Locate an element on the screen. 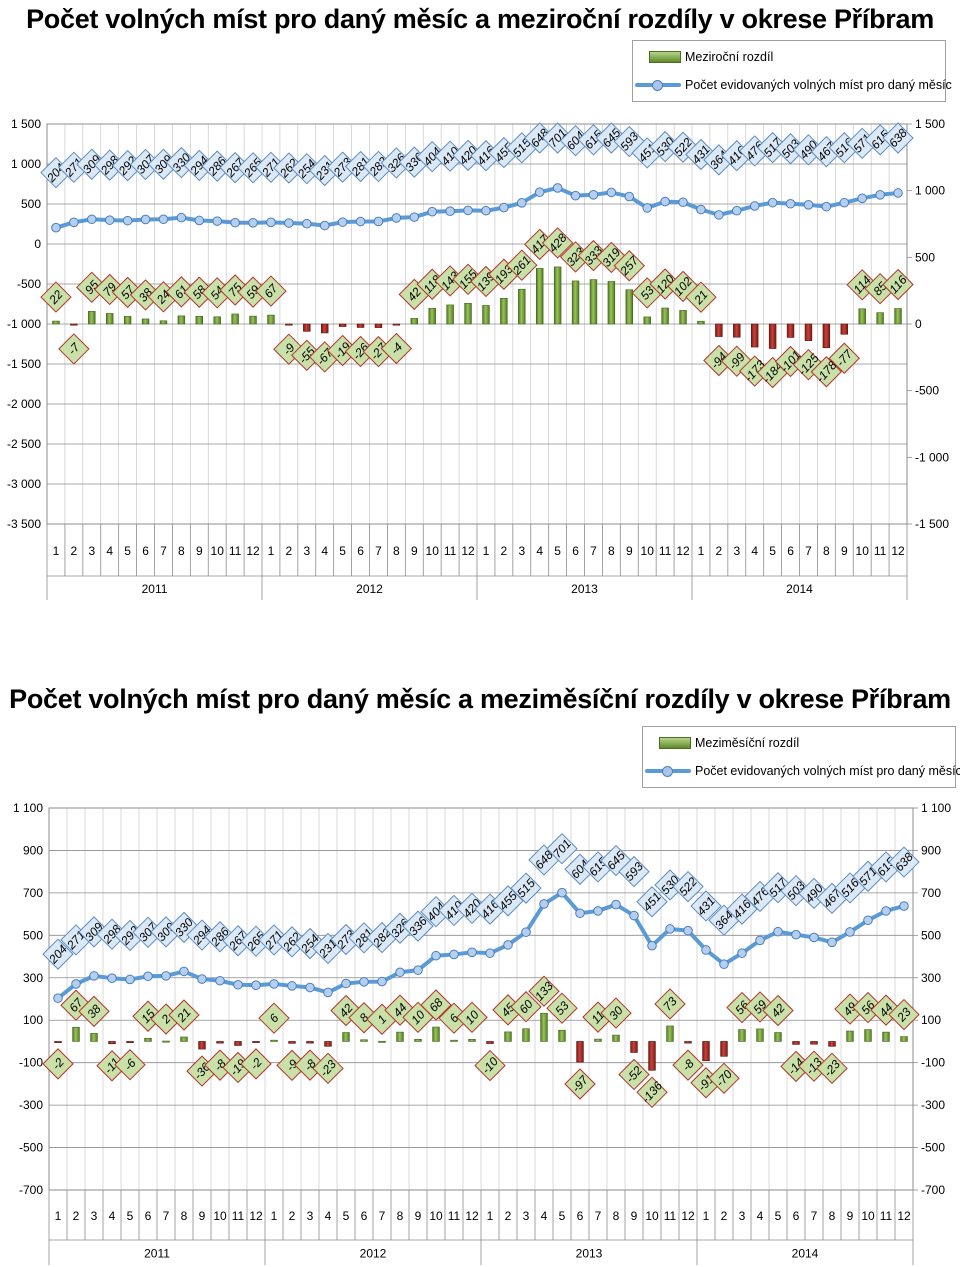  left-axis-tick-label: -500 is located at coordinates (31, 1148).